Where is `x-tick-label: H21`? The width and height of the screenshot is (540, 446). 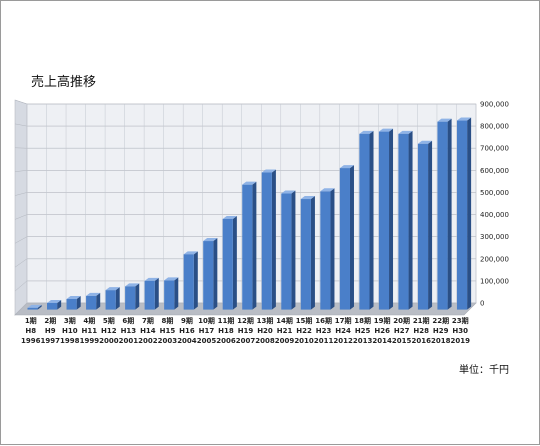 x-tick-label: H21 is located at coordinates (285, 331).